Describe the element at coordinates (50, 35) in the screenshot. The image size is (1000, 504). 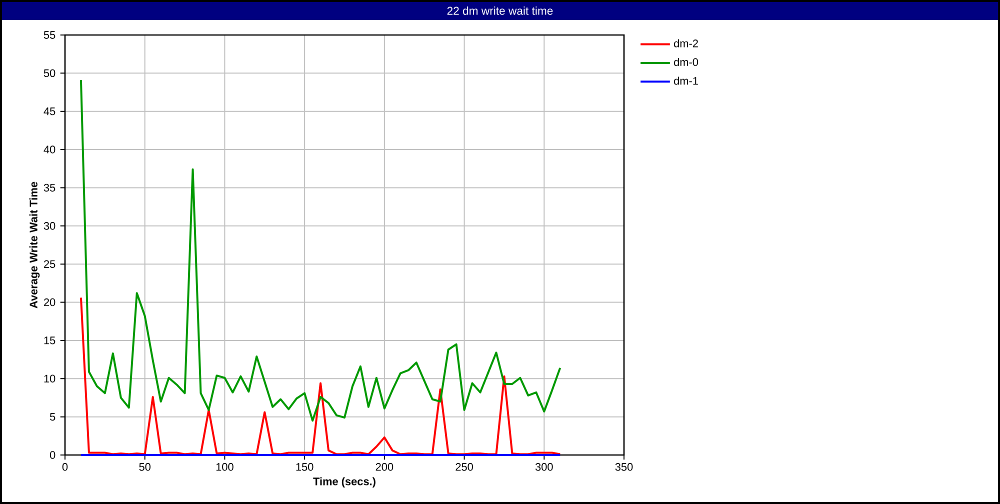
I see `y-tick-label: 55` at that location.